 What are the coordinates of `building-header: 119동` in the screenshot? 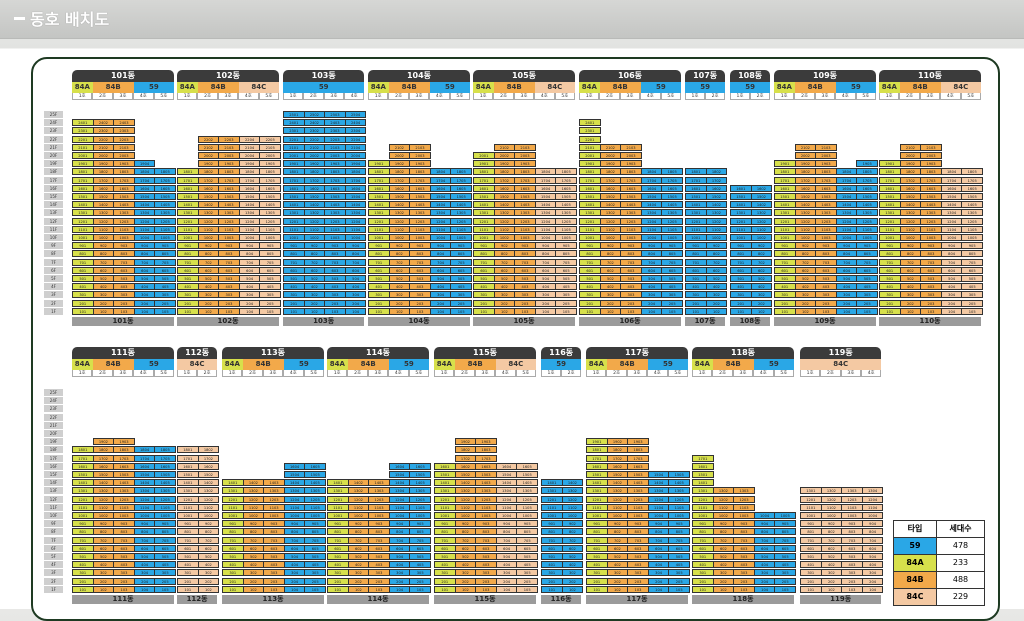 It's located at (841, 353).